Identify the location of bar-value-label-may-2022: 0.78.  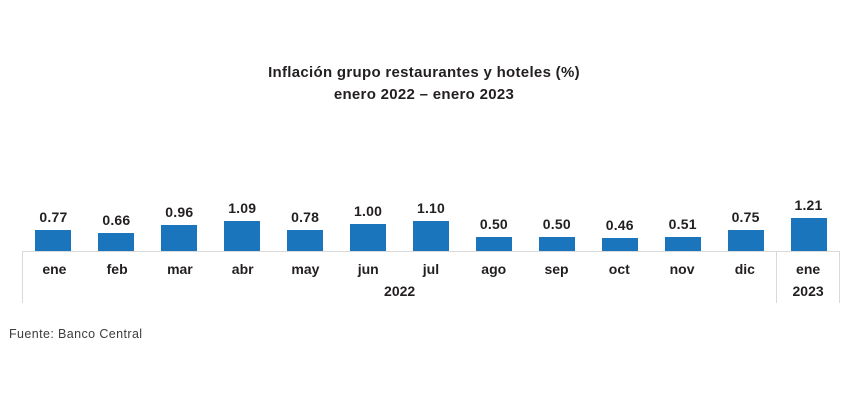
(305, 216).